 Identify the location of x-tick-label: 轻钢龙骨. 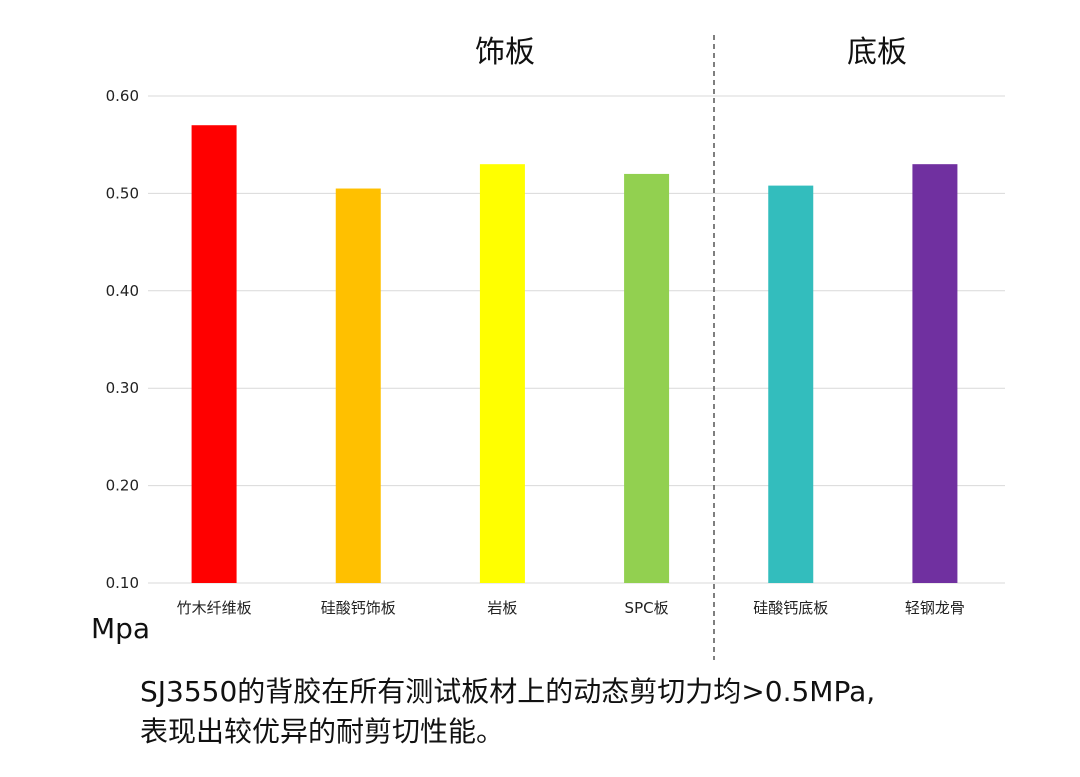
(935, 608).